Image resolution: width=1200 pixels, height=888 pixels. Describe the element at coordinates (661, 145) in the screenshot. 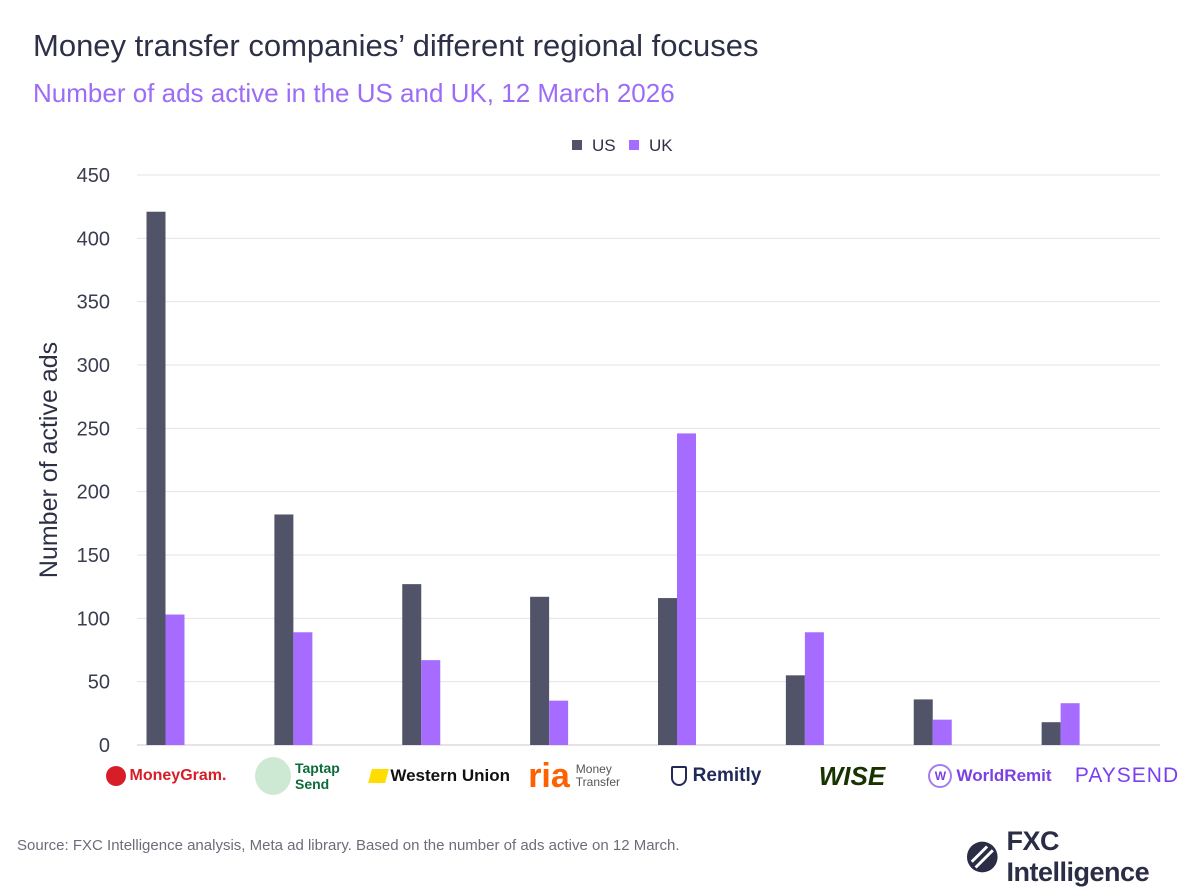

I see `legend-label-uk: UK` at that location.